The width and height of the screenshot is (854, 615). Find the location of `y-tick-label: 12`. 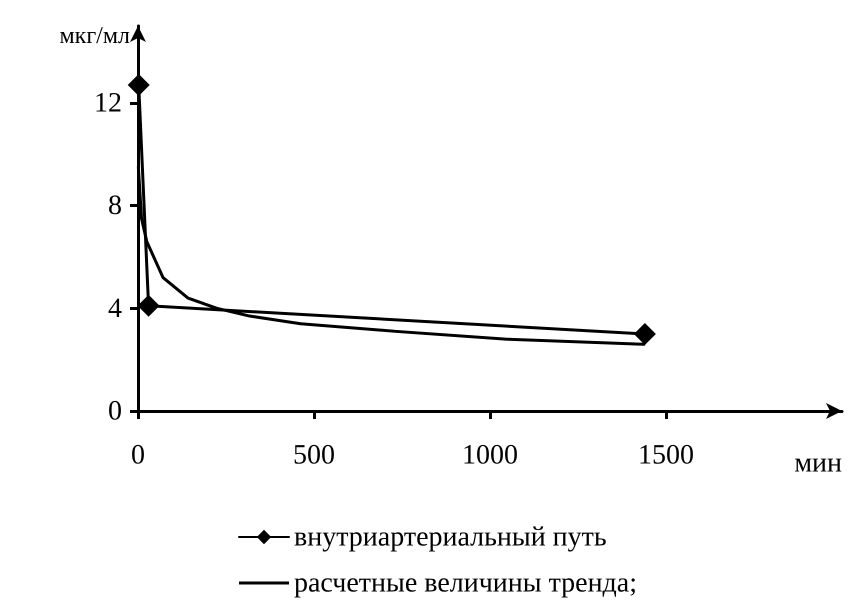

y-tick-label: 12 is located at coordinates (108, 103).